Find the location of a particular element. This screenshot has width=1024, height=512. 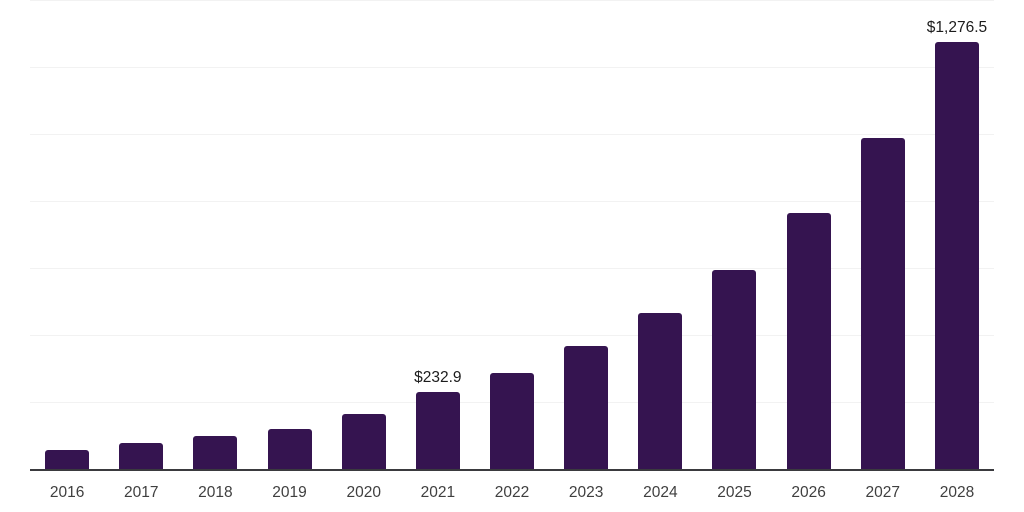

bar-value-label: $232.9 is located at coordinates (438, 377).